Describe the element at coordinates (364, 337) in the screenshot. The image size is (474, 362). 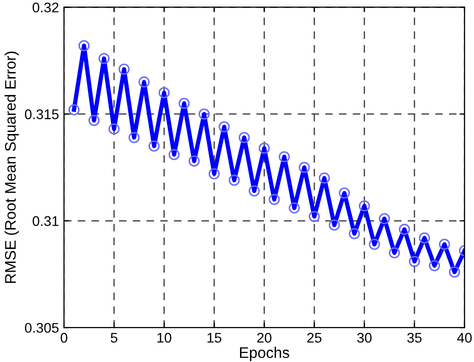
I see `x-tick-label: 30` at that location.